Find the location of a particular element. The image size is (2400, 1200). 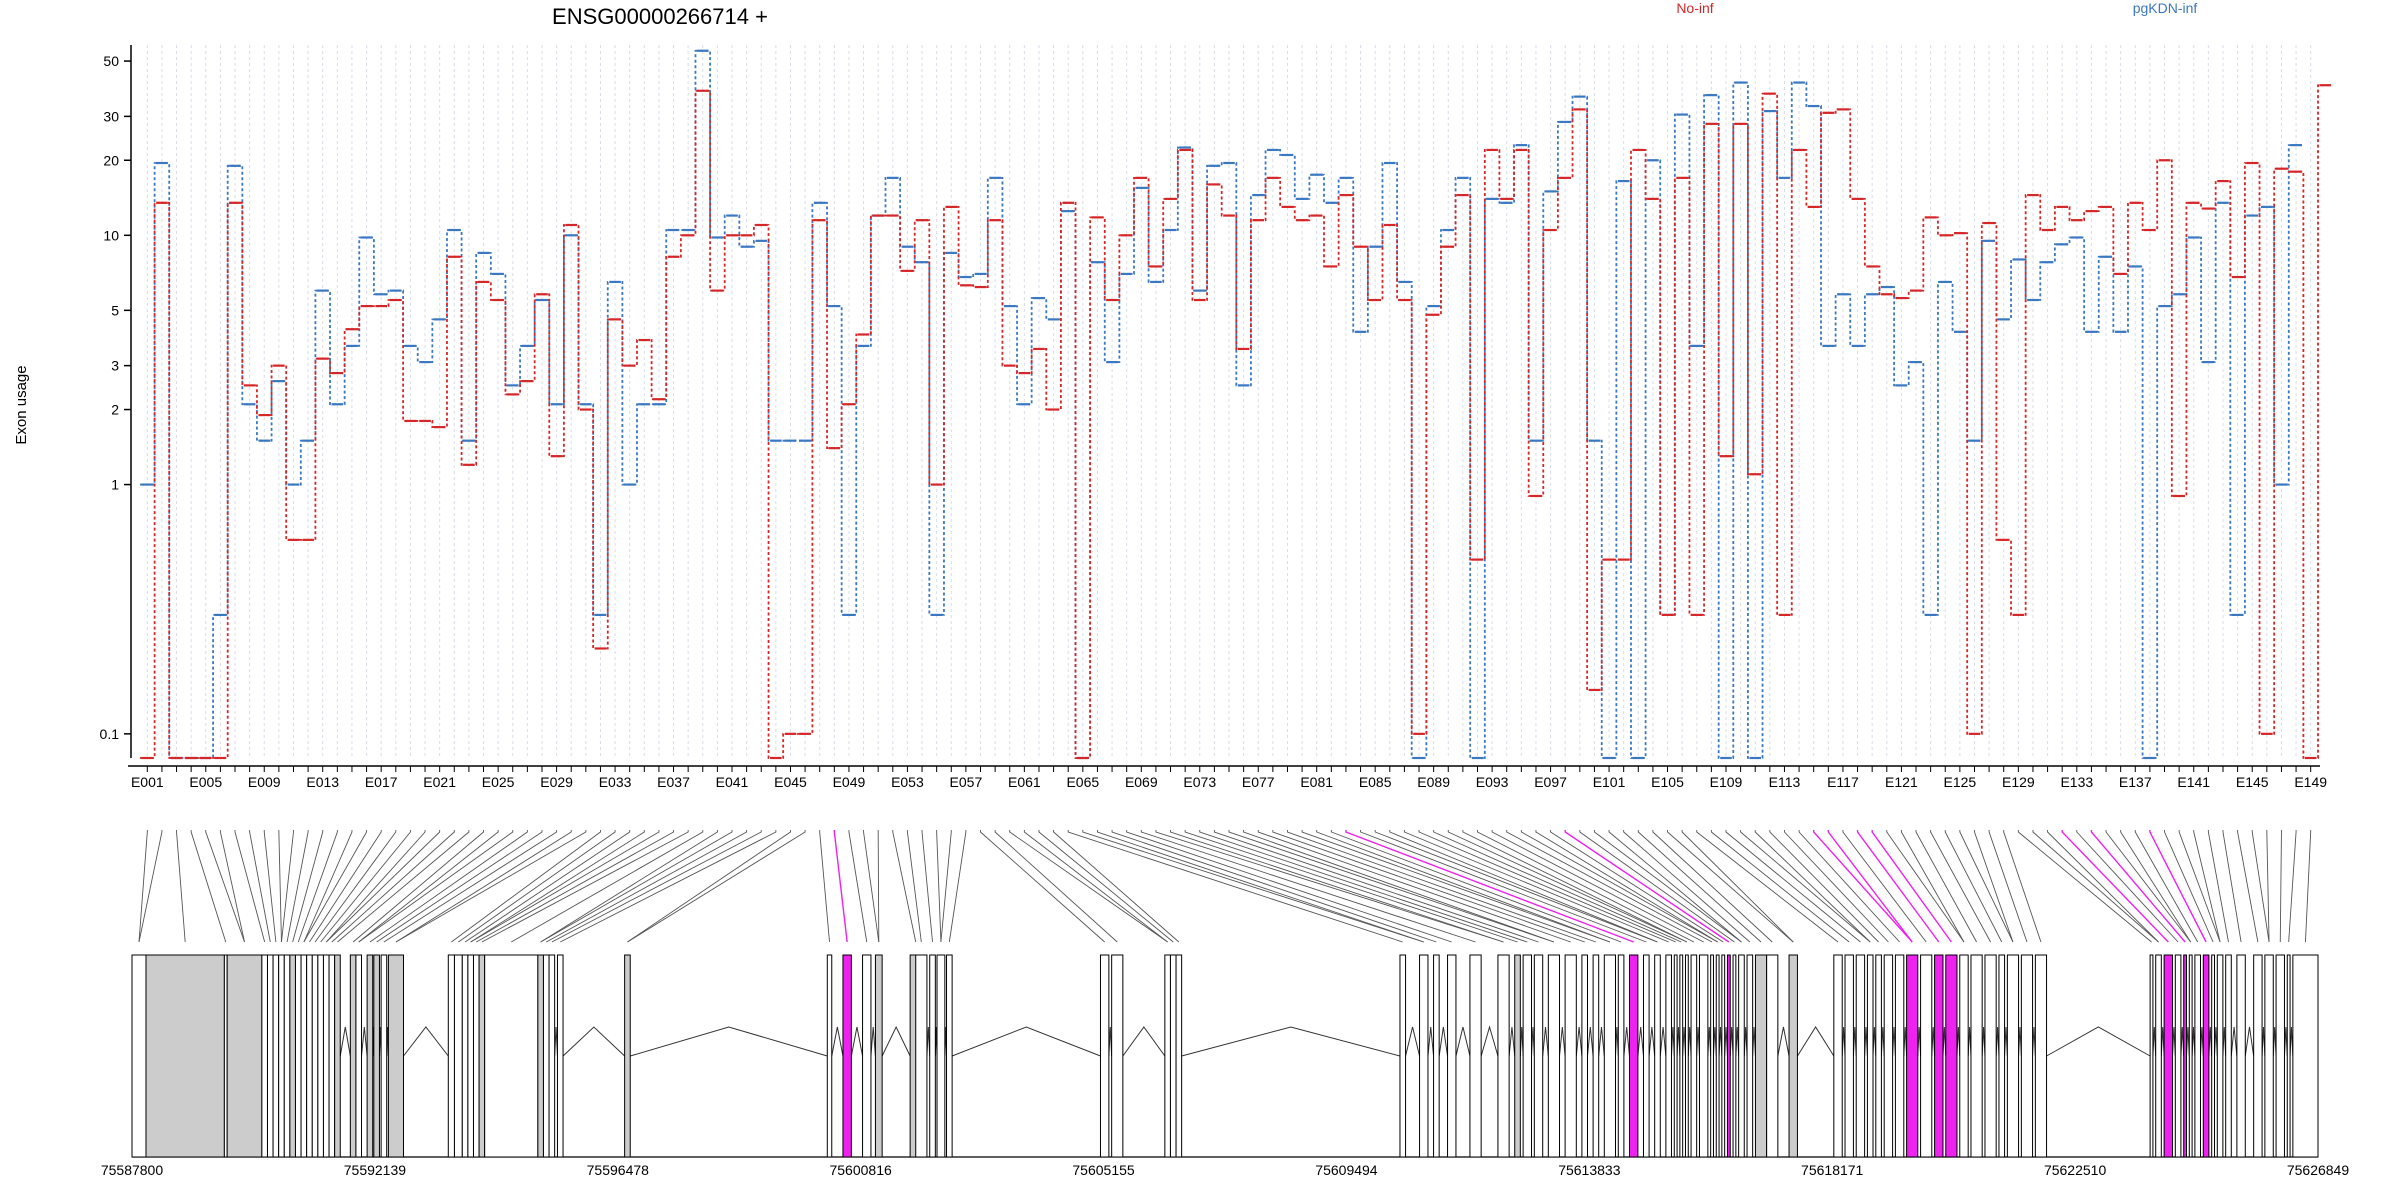

x-tick-label: E137 is located at coordinates (2135, 782).